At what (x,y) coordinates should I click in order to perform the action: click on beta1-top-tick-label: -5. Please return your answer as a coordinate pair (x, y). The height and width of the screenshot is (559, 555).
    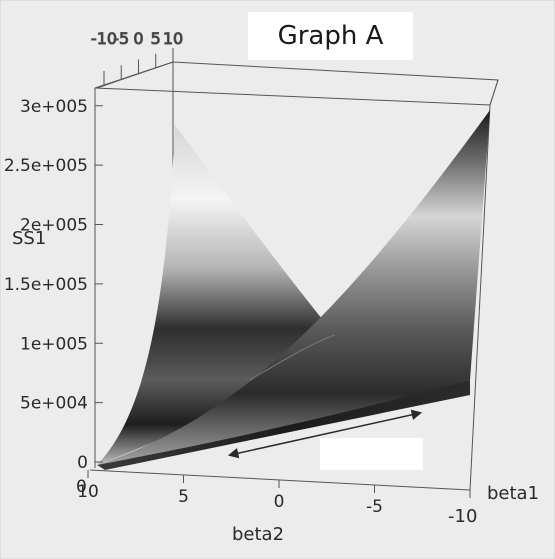
    Looking at the image, I should click on (121, 38).